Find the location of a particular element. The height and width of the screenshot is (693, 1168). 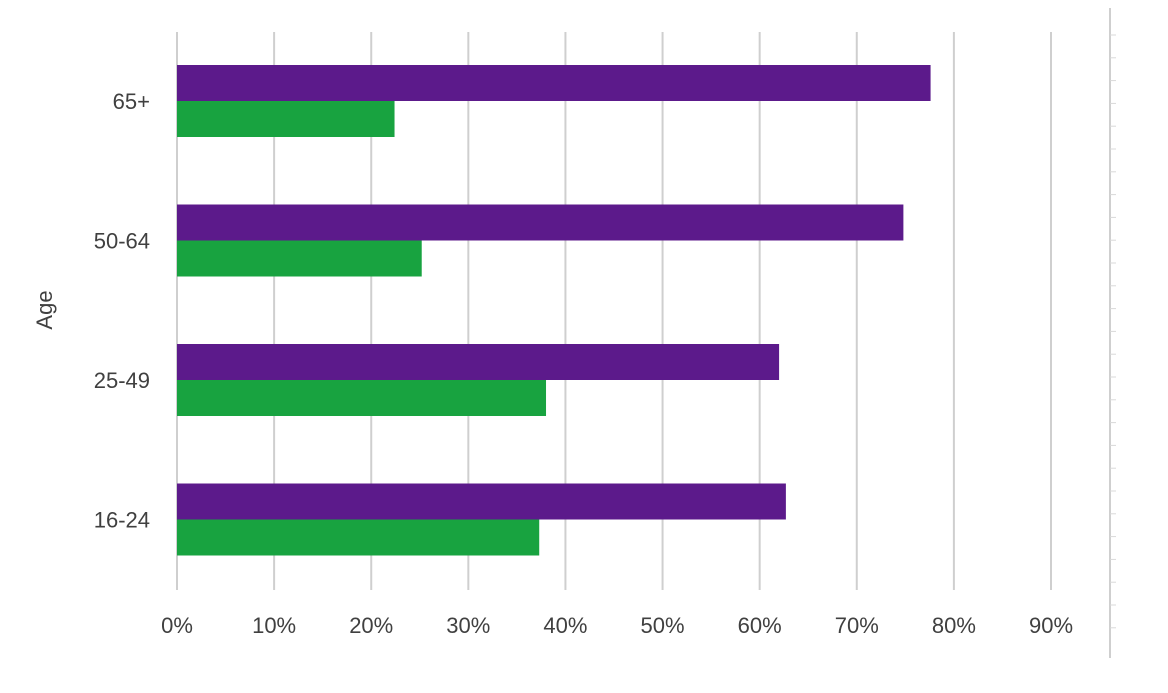

x-tick-label: 40% is located at coordinates (565, 625).